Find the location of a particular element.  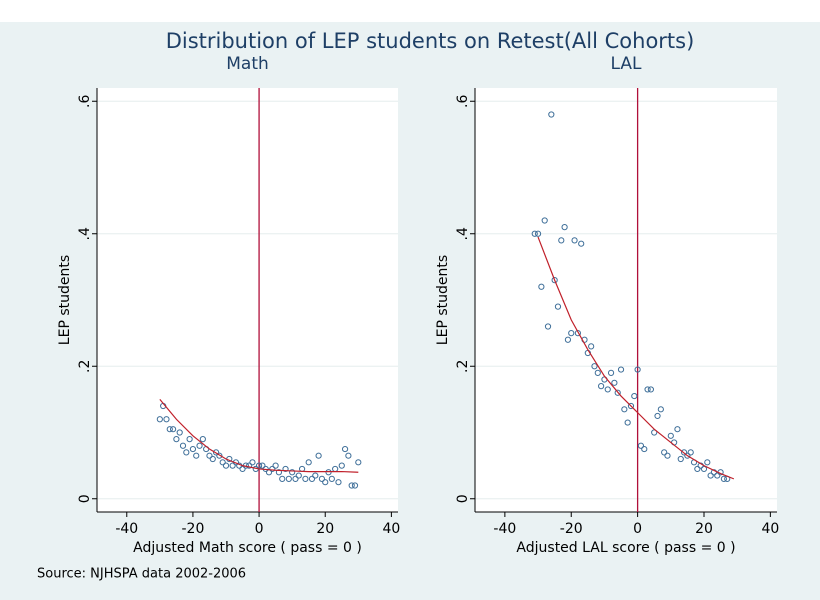

panel-title: LAL is located at coordinates (626, 64).